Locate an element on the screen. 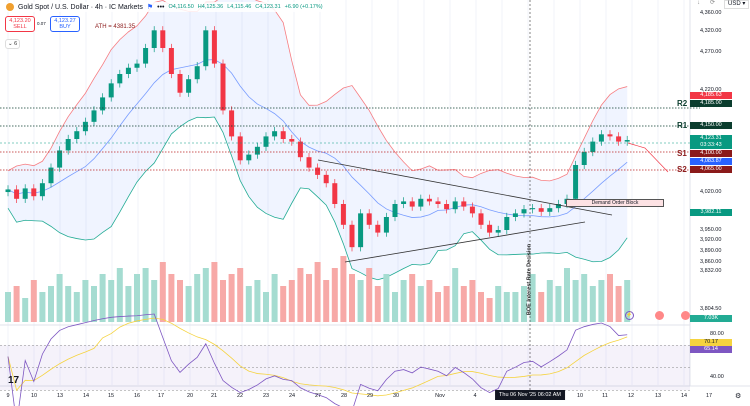  sell-label: SELL is located at coordinates (20, 27).